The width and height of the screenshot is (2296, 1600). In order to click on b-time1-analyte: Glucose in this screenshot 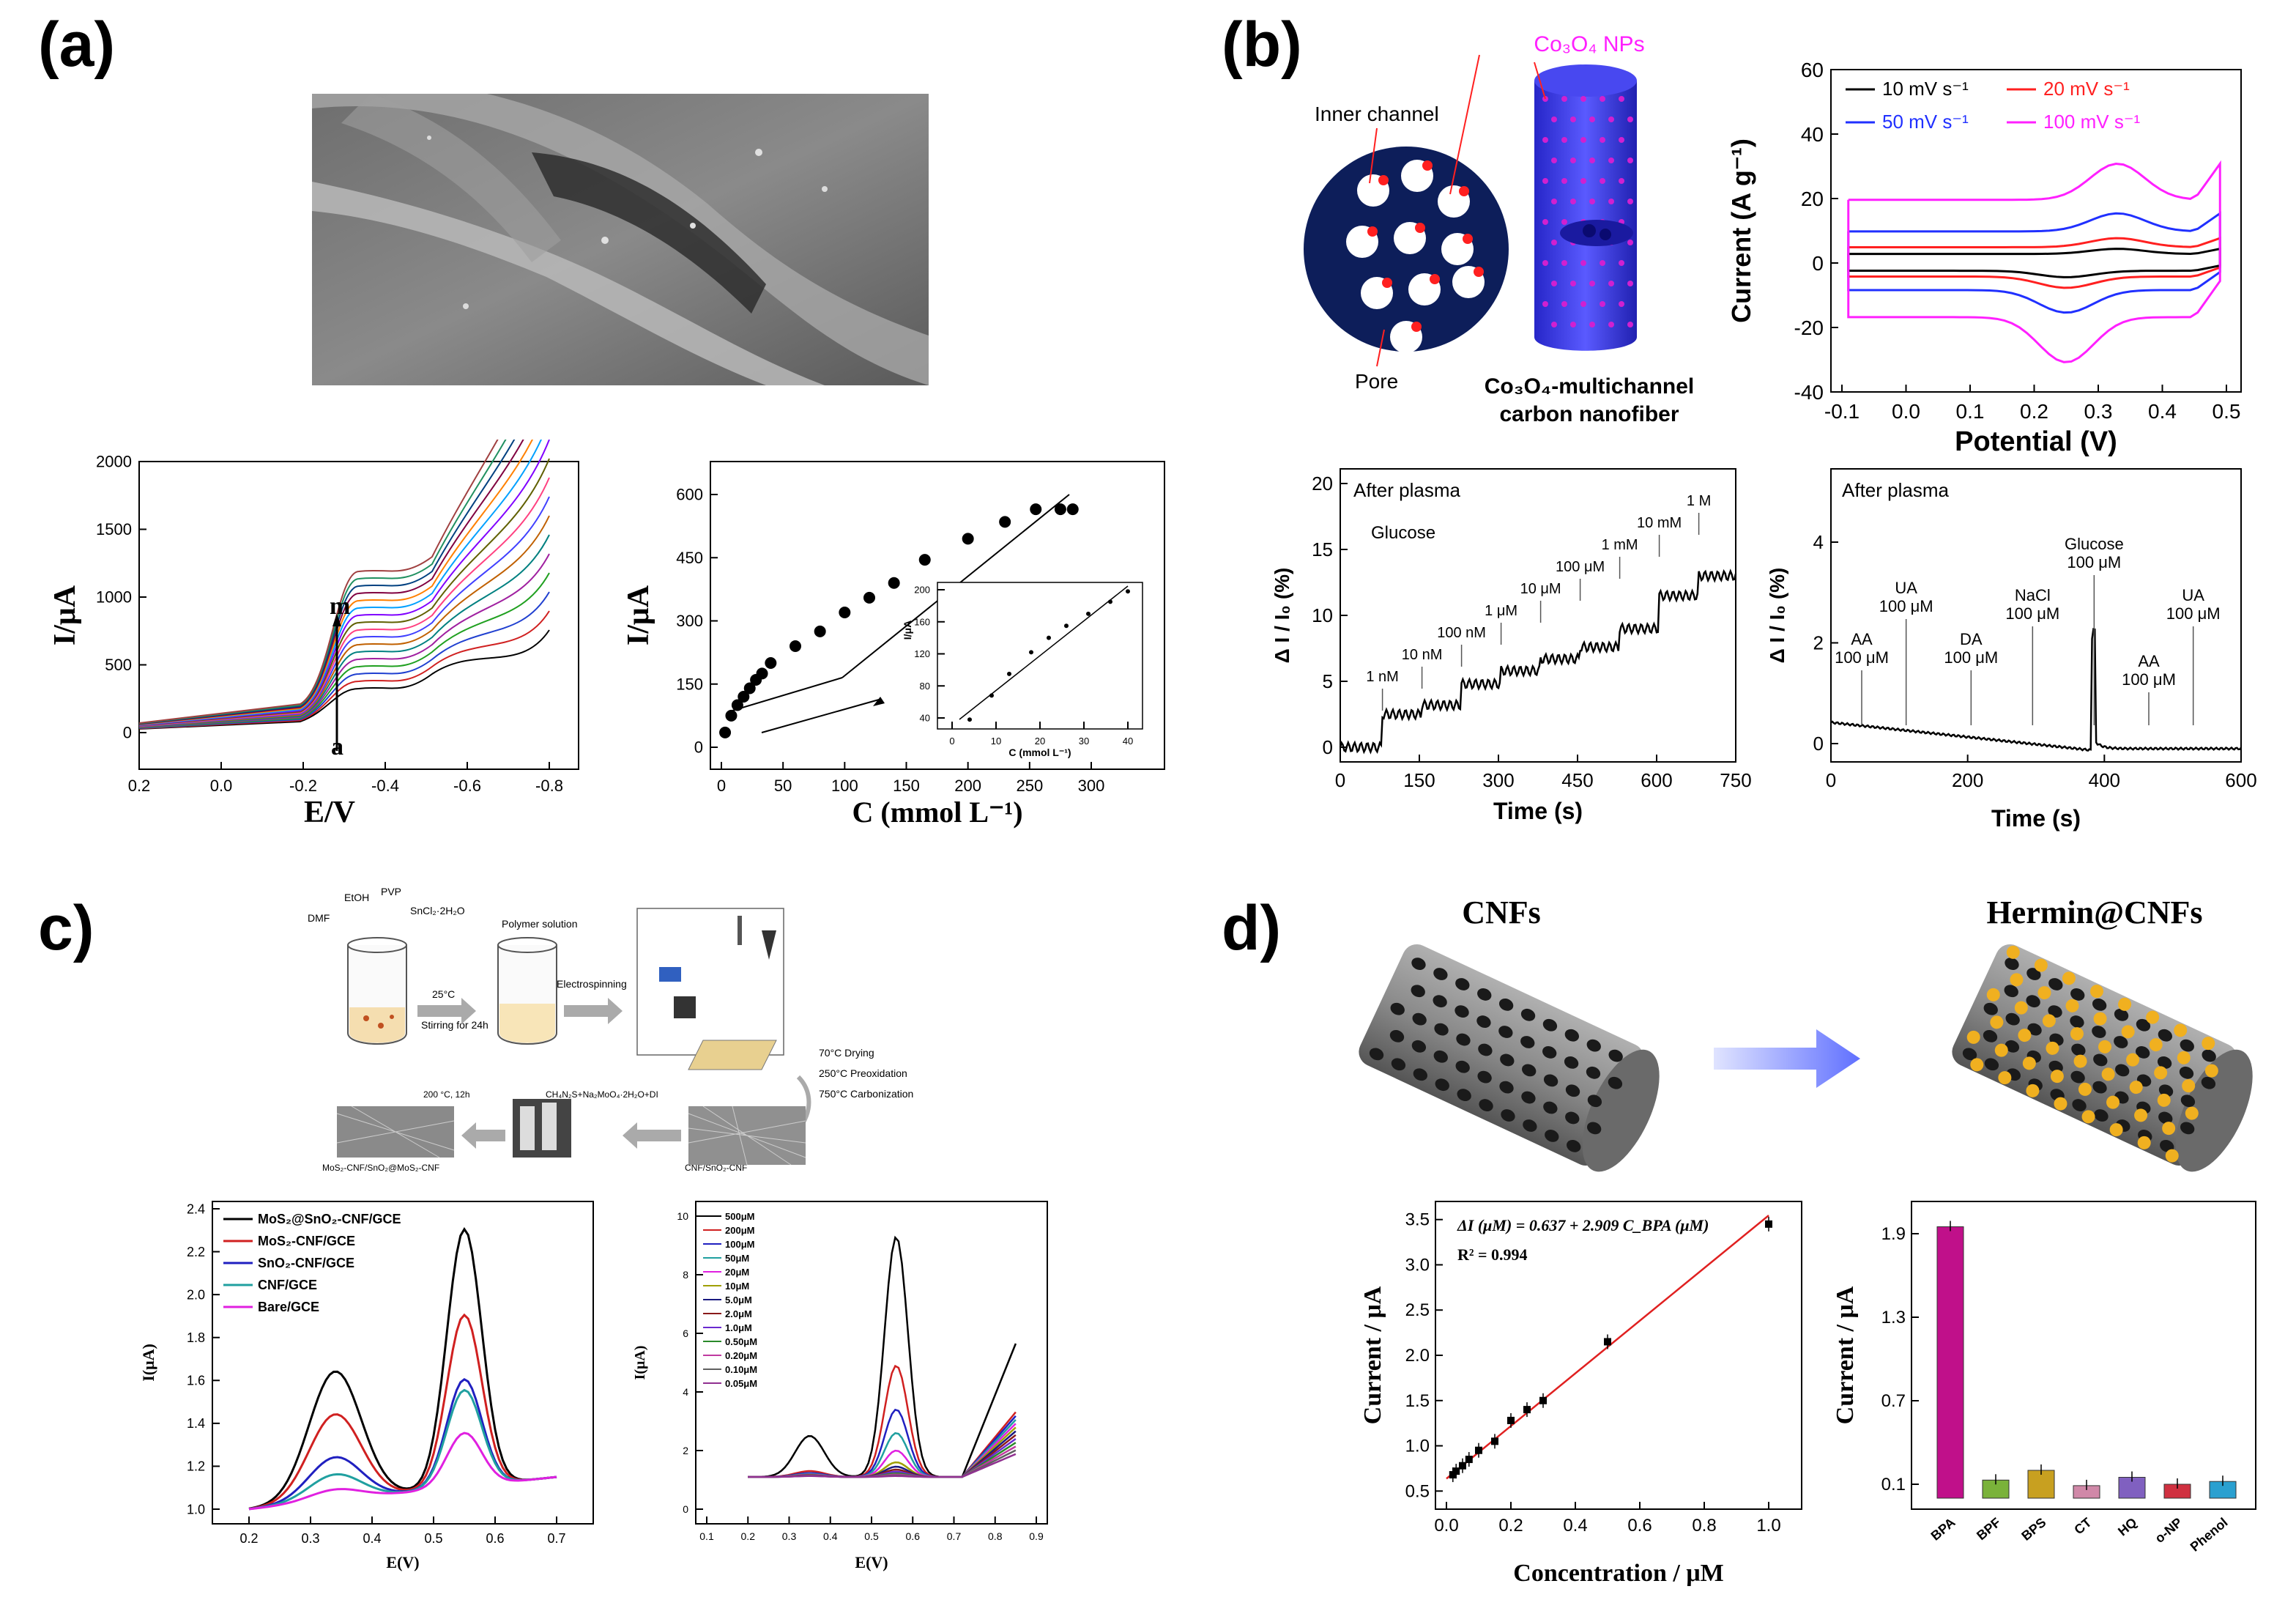, I will do `click(1403, 533)`.